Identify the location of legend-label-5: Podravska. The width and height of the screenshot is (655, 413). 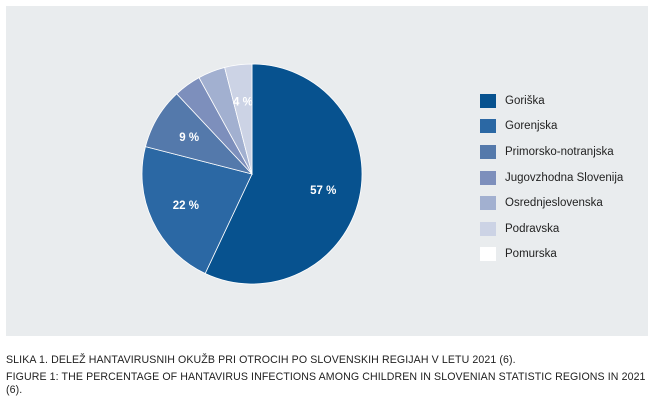
(532, 228).